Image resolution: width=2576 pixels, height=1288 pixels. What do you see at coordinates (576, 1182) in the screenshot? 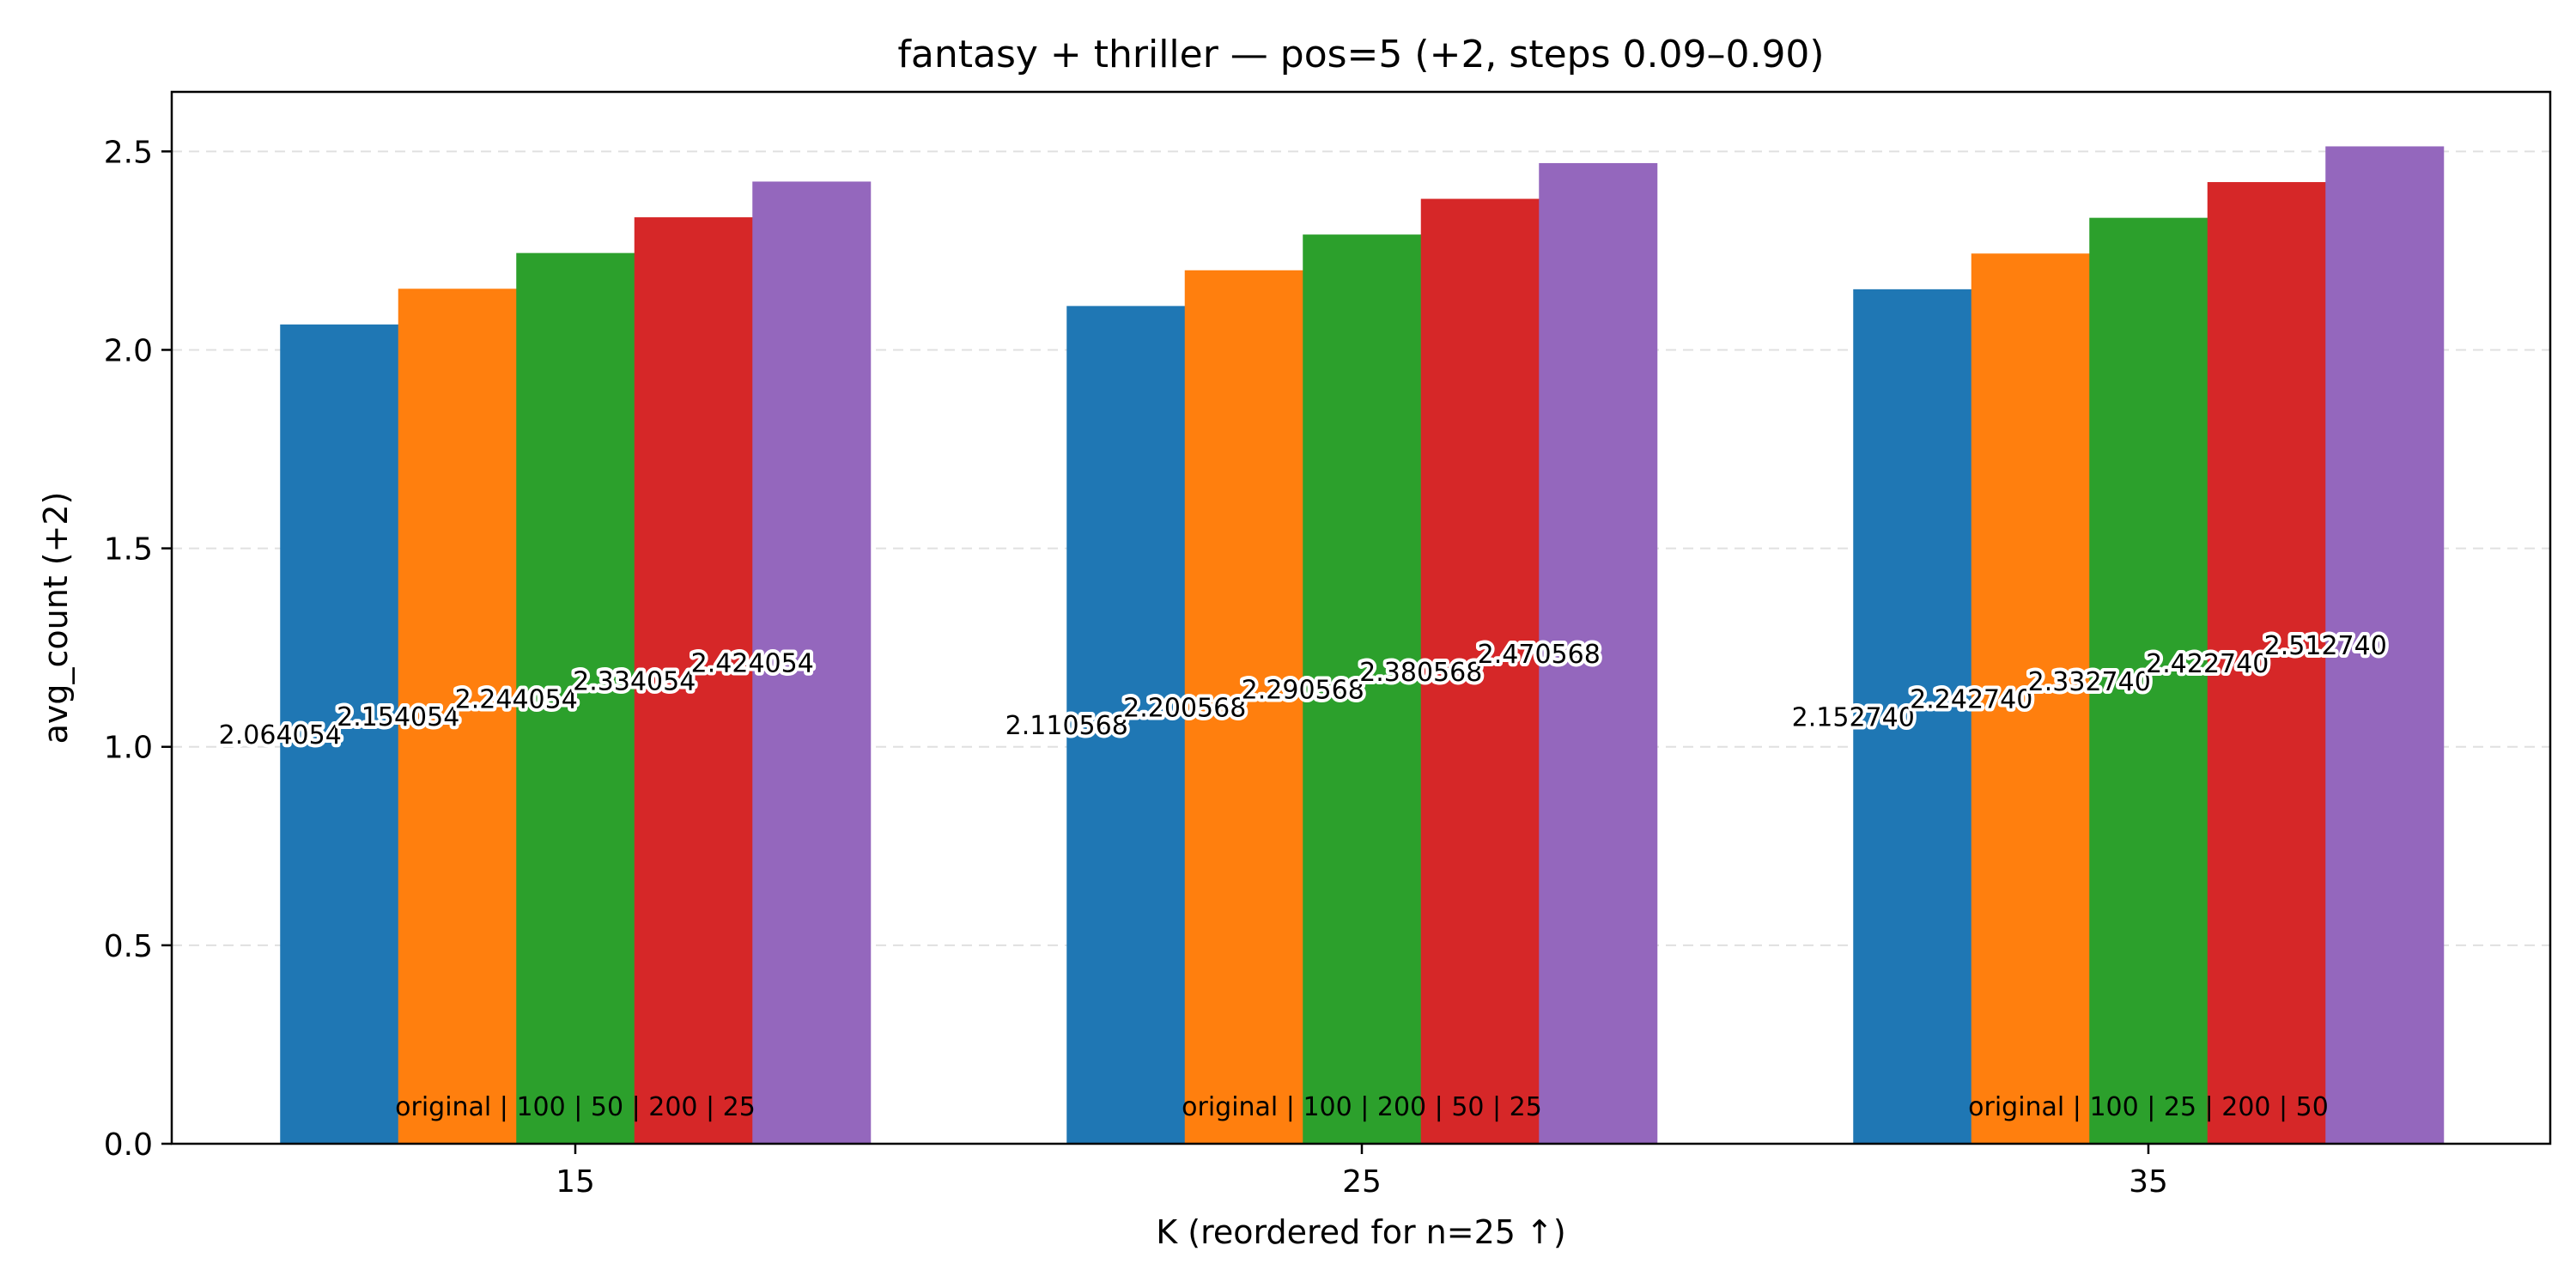
I see `x-tick-label: 15` at bounding box center [576, 1182].